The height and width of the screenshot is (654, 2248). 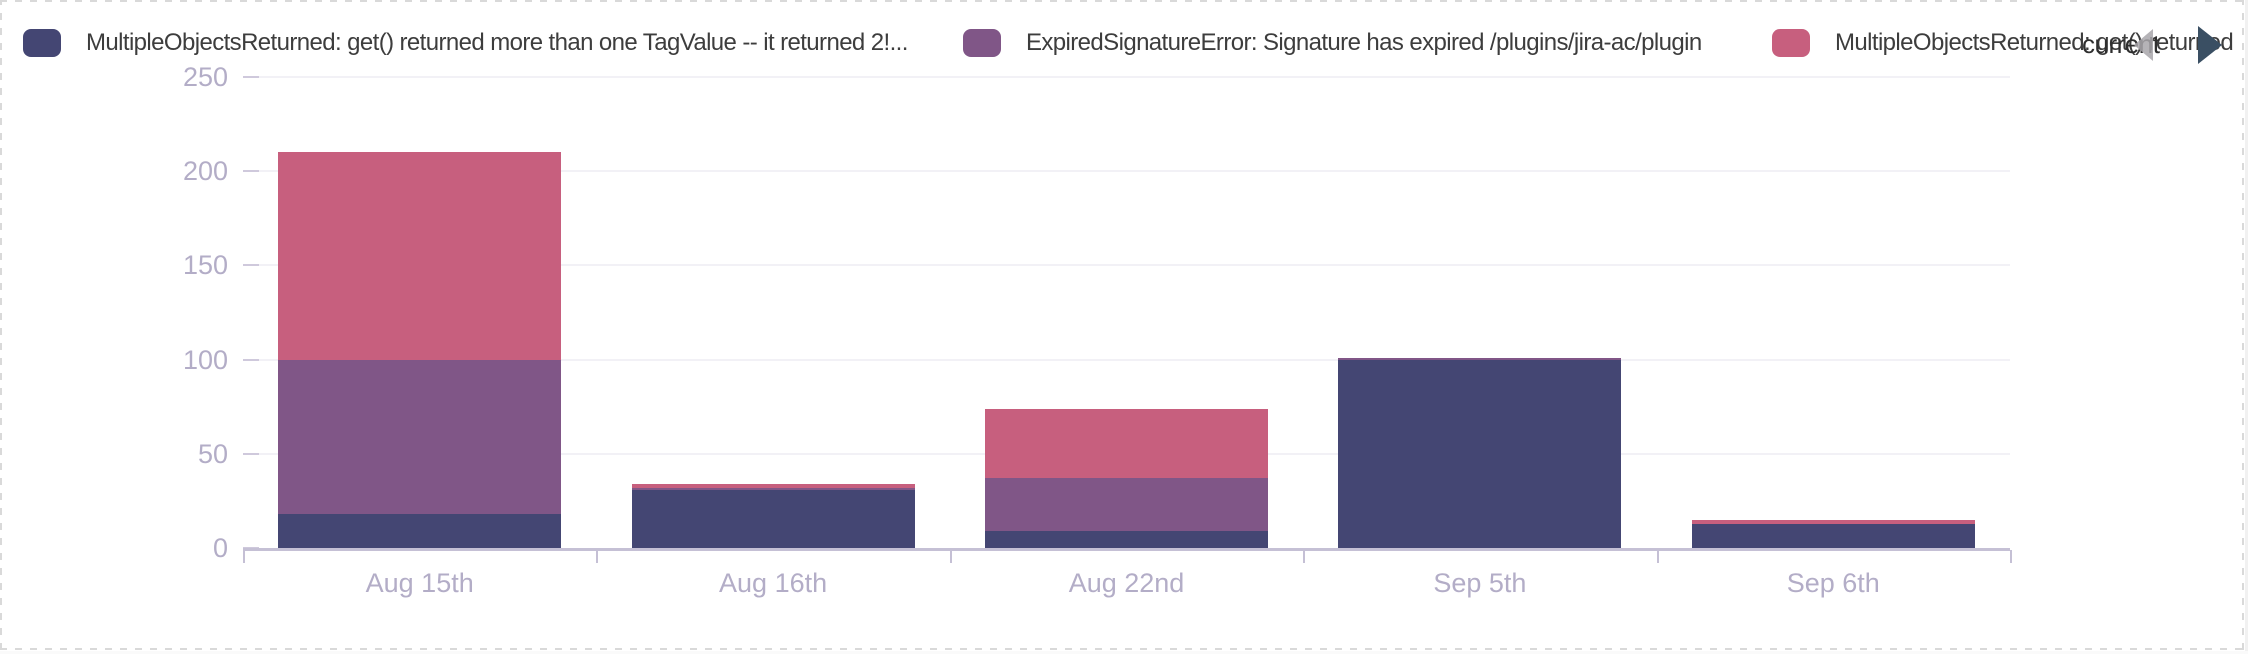 I want to click on dashed-border-left, so click(x=1, y=325).